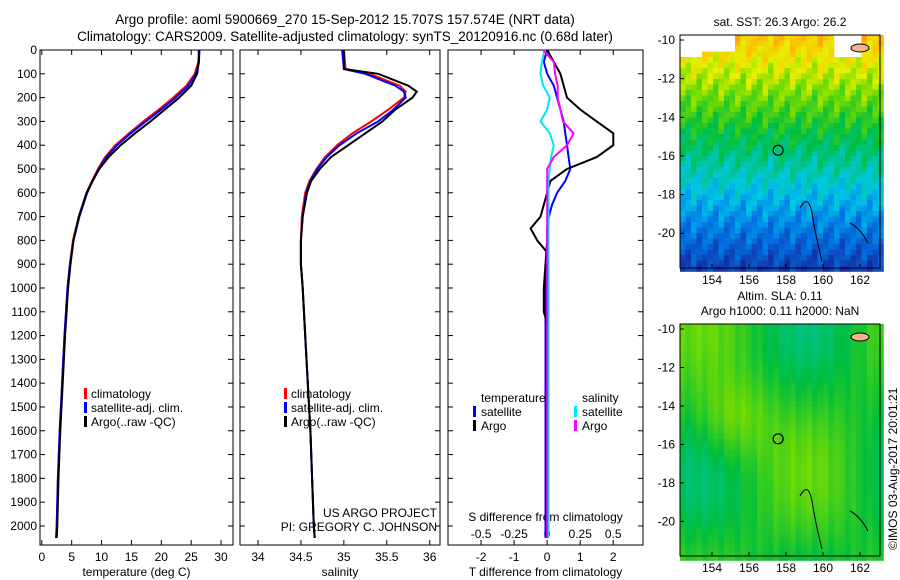  I want to click on map-lat-label: -10, so click(667, 329).